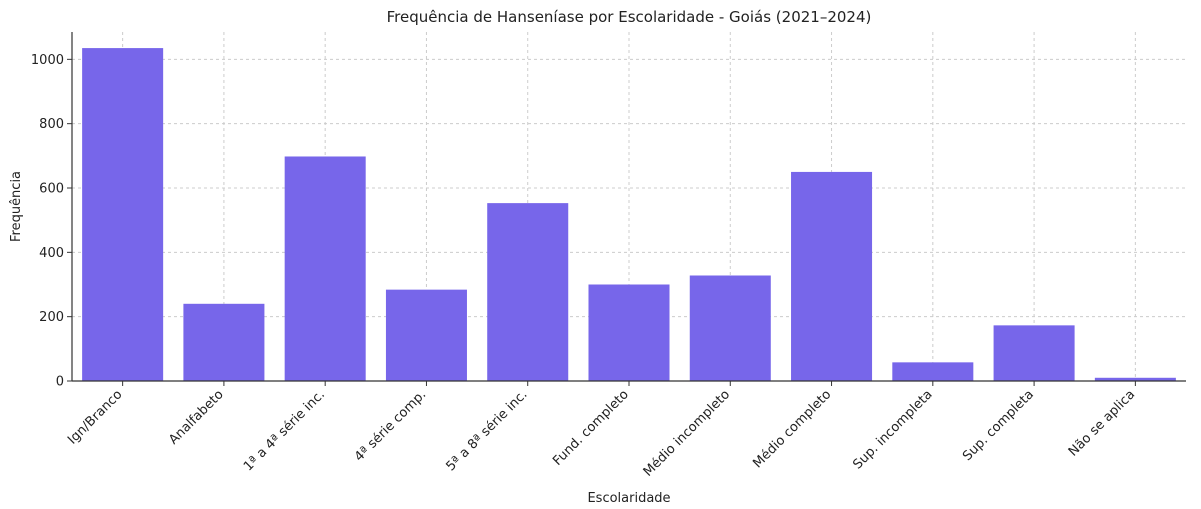 This screenshot has width=1201, height=509. I want to click on x-tick-label: Médio incompleto, so click(687, 433).